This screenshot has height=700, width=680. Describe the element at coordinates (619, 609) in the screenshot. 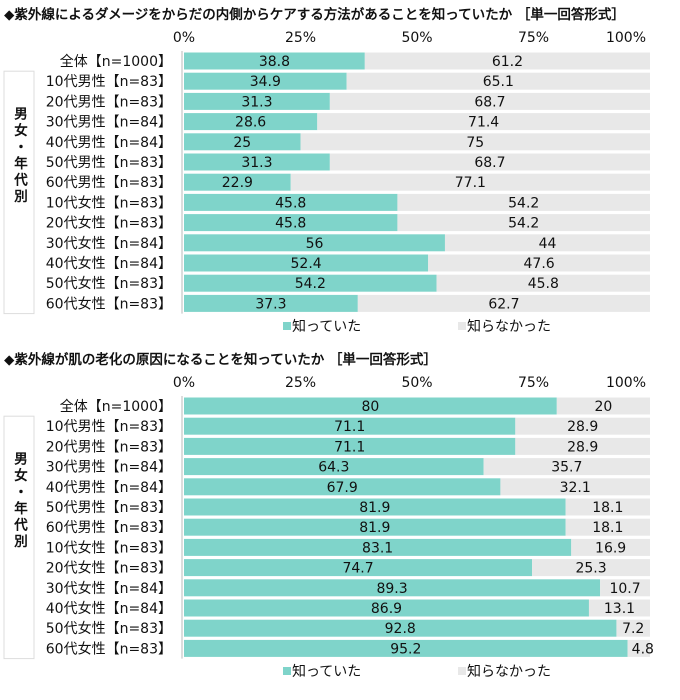

I see `data-label: 13.1` at that location.